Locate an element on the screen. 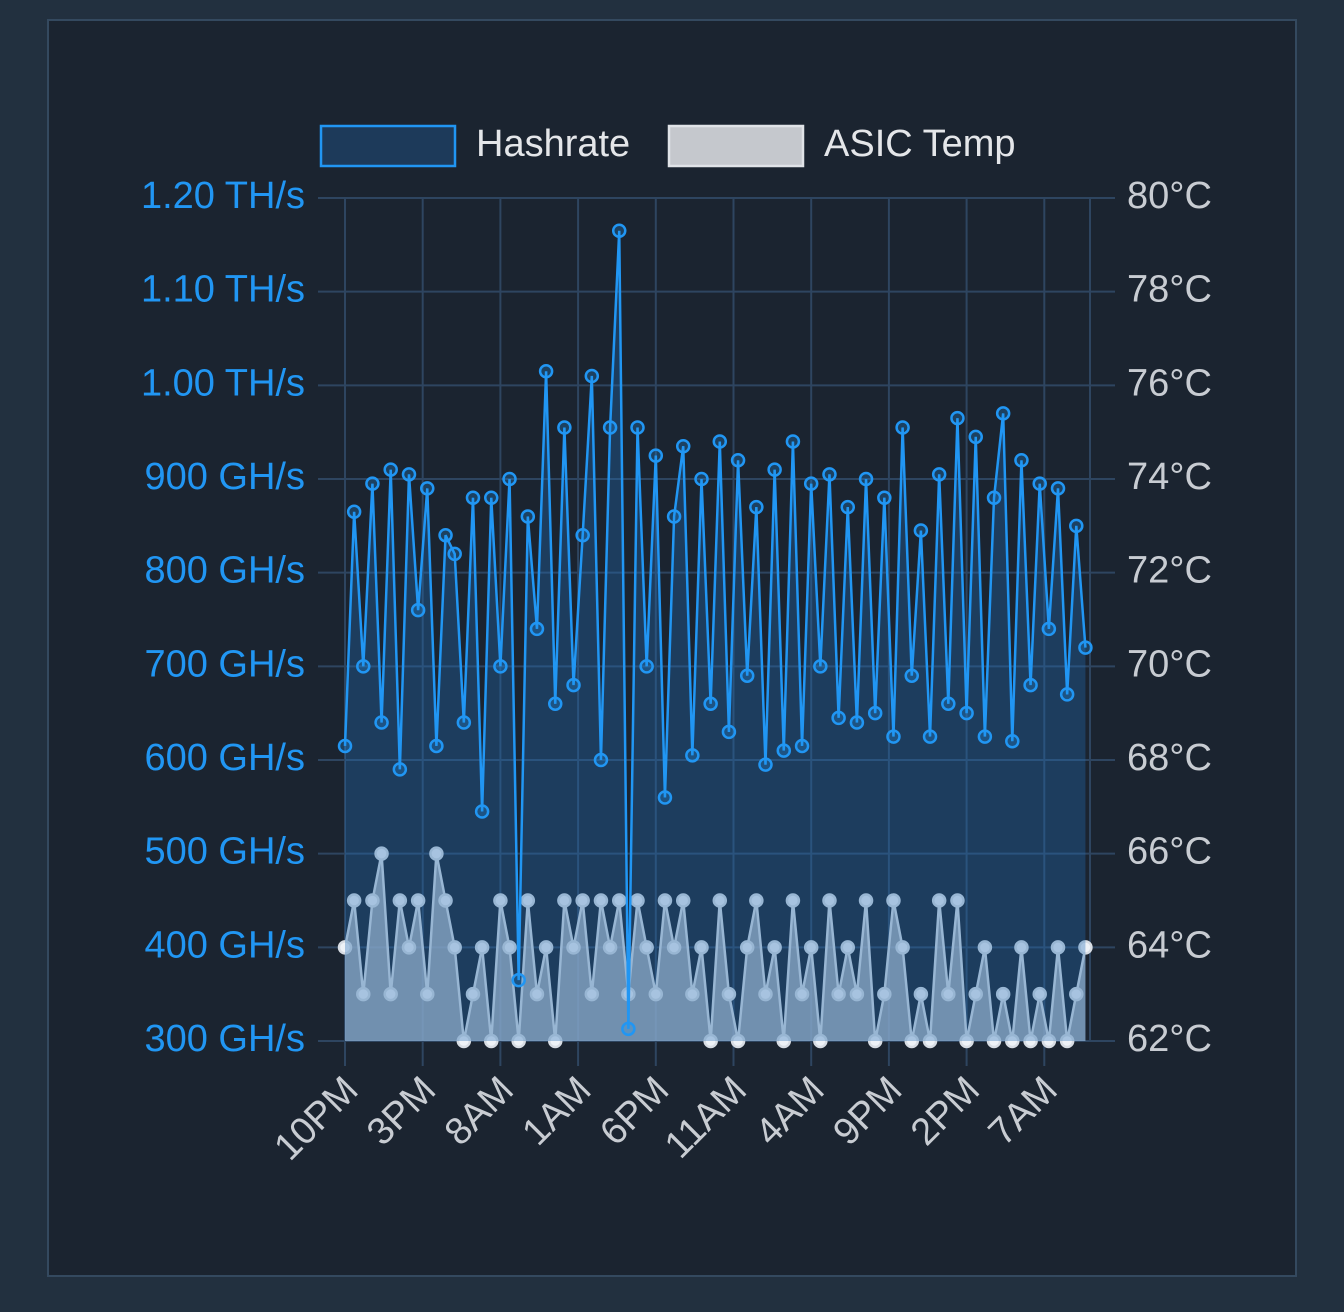  y2-tick-label: 68°C is located at coordinates (1169, 758).